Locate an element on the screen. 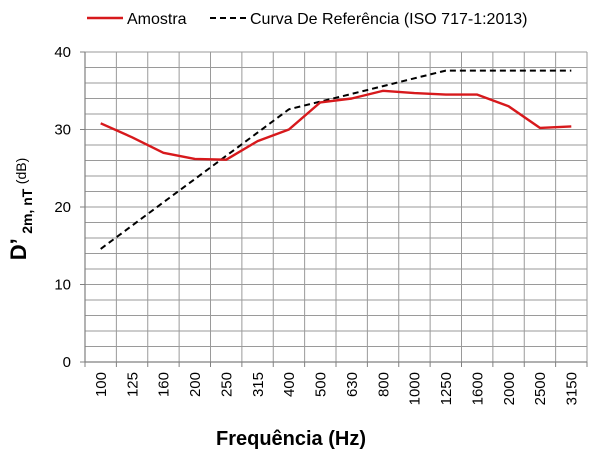 This screenshot has height=454, width=597. x-tick-label: 3150 is located at coordinates (572, 388).